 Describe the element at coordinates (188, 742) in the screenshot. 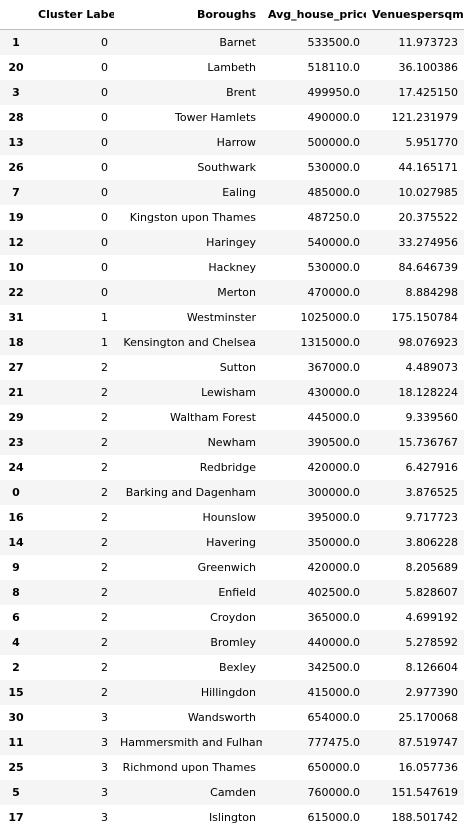

I see `cell-borough: Hammersmith and Fulham` at that location.